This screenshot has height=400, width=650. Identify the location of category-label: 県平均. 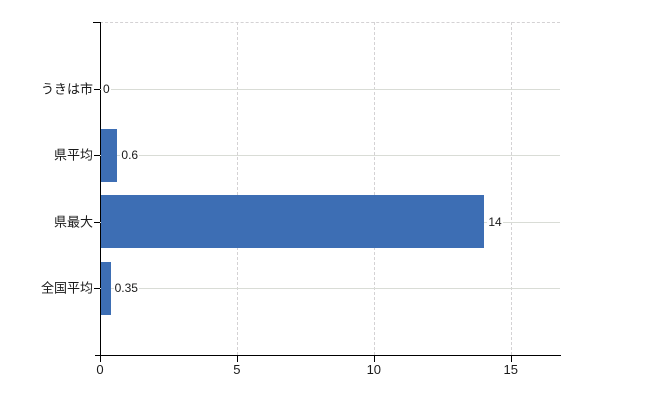
(73, 155).